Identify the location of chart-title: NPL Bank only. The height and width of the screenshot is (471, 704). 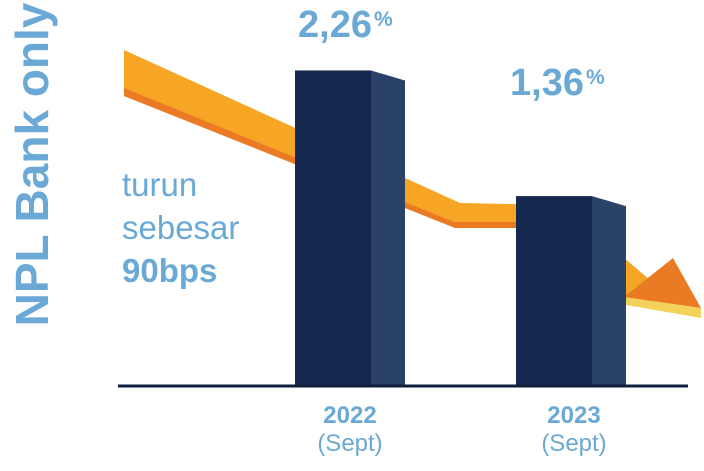
(32, 164).